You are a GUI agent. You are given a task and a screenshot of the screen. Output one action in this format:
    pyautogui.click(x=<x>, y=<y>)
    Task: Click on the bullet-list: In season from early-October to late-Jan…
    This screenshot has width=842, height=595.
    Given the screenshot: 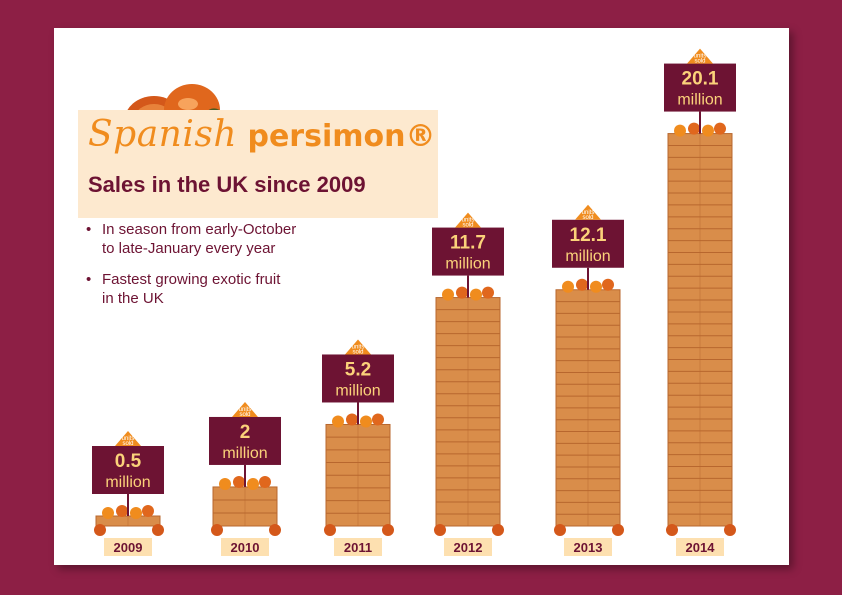 What is the action you would take?
    pyautogui.click(x=236, y=270)
    